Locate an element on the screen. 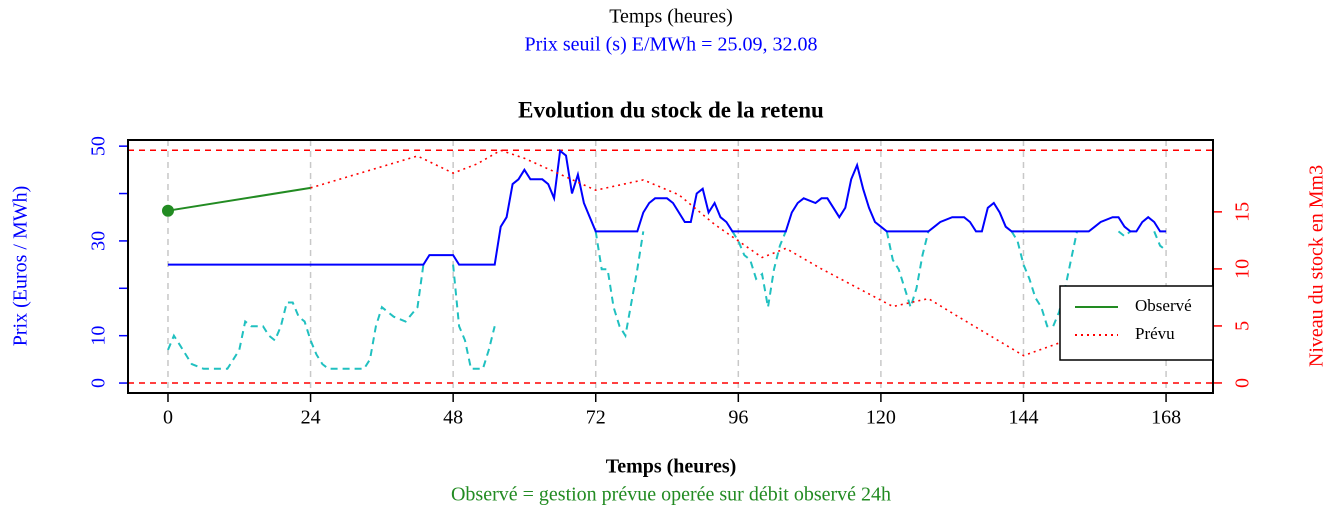  x-tick-label: 24 is located at coordinates (311, 418).